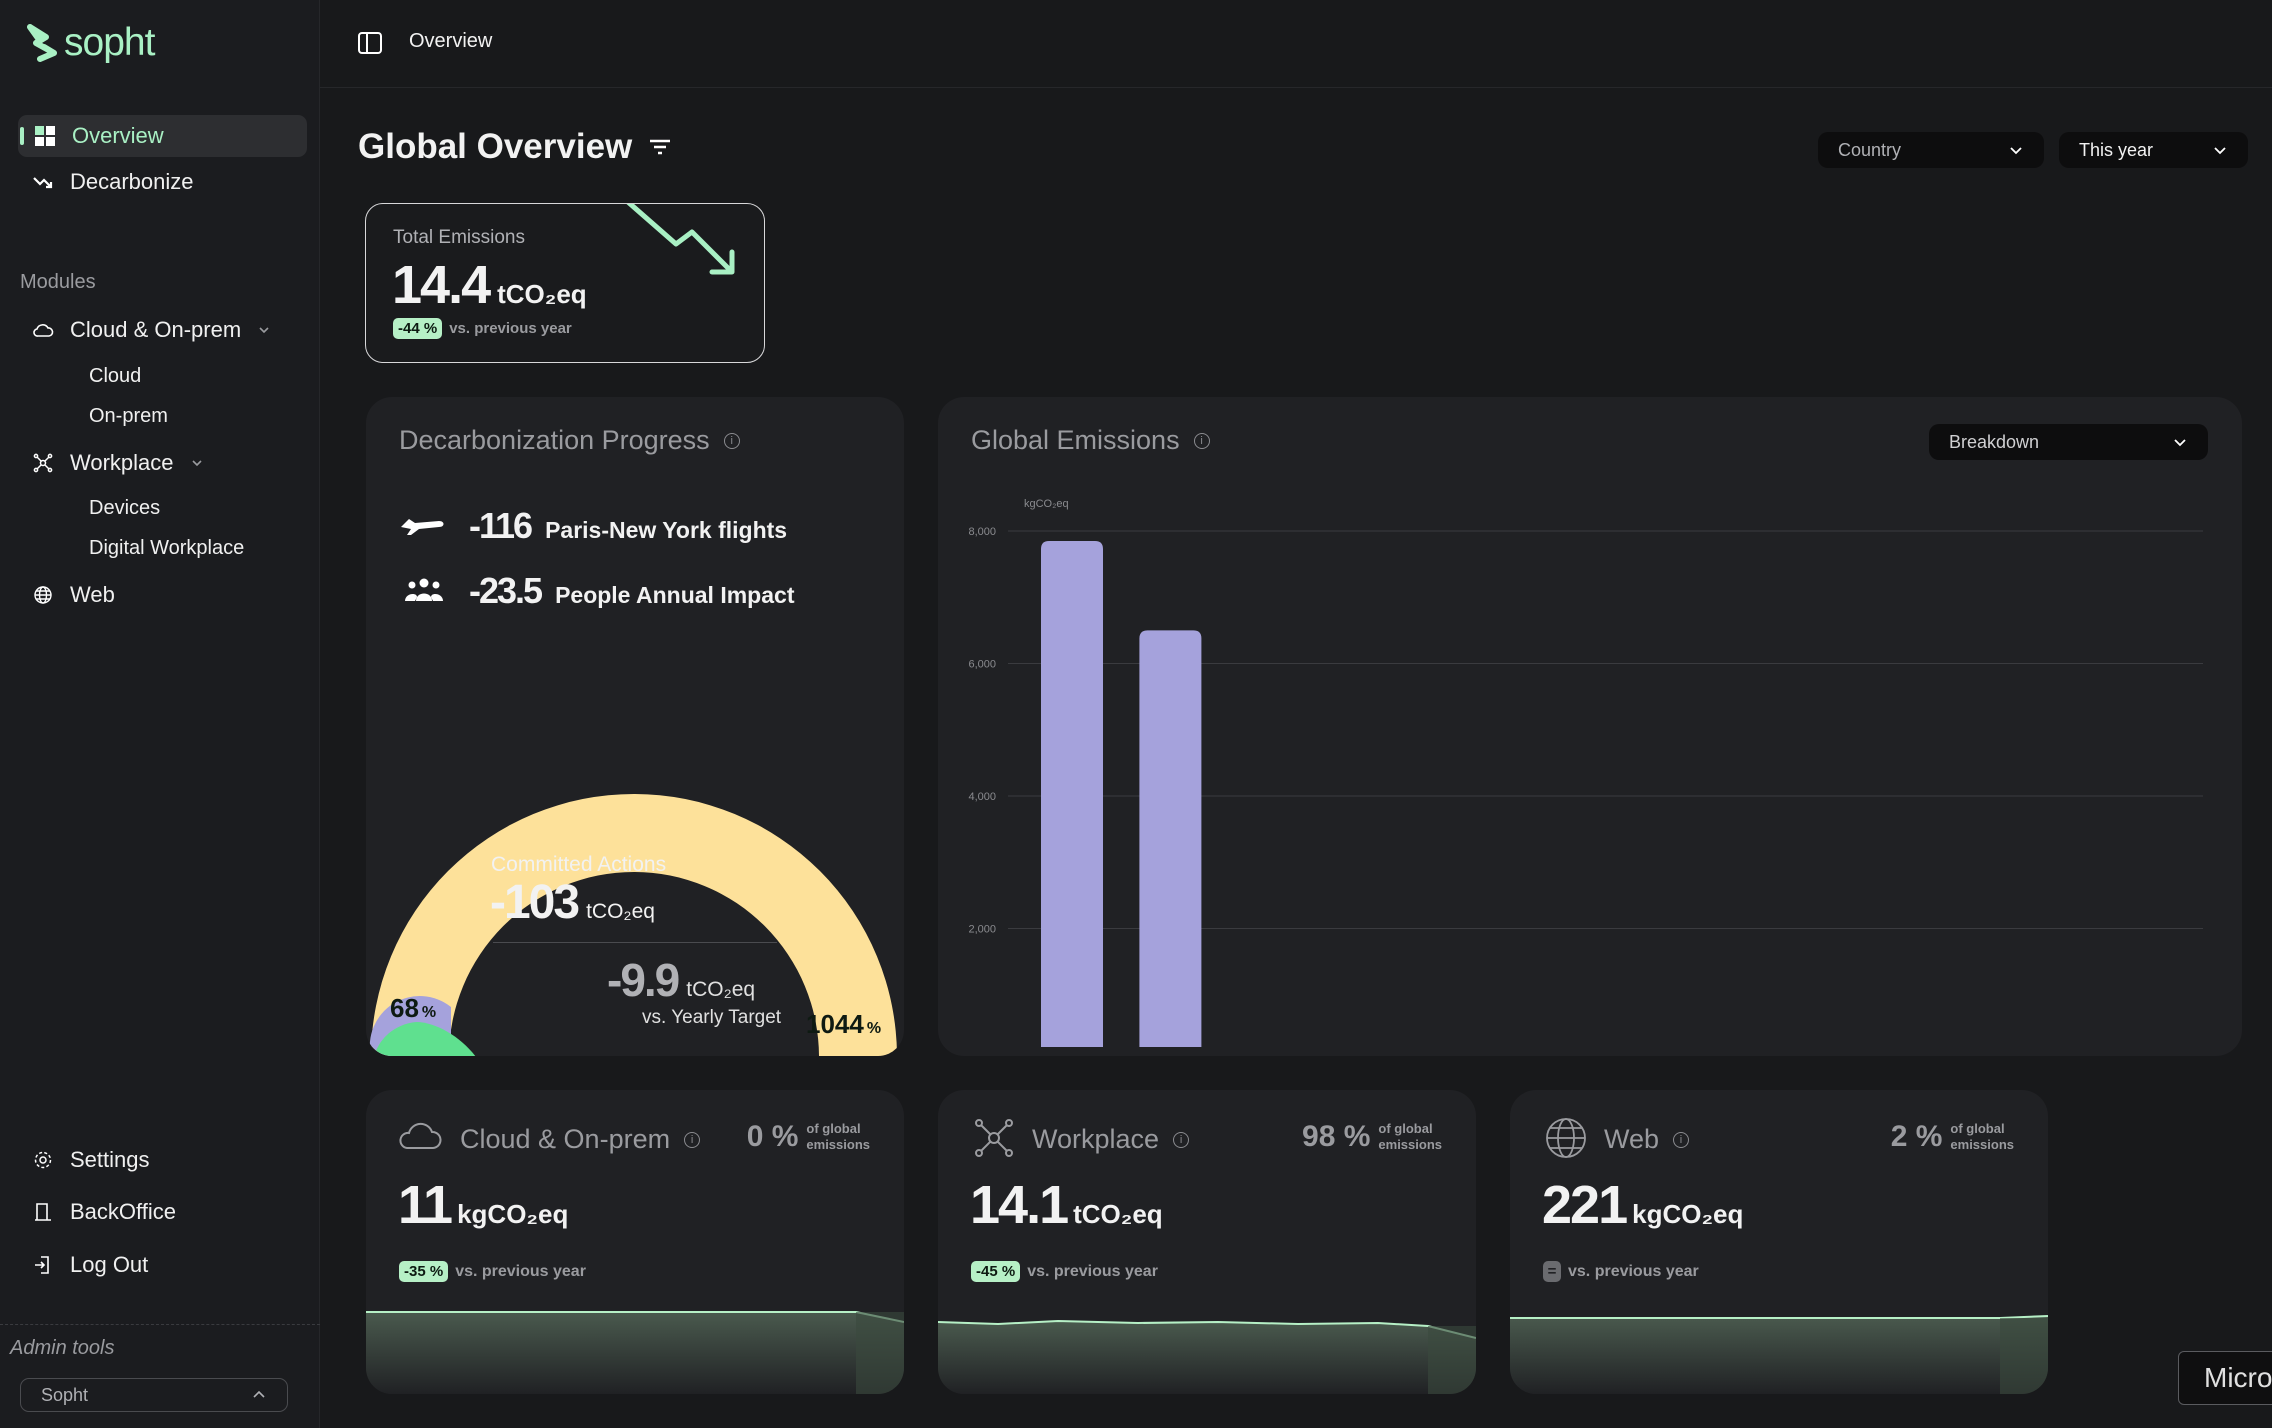  Describe the element at coordinates (42, 1265) in the screenshot. I see `logout-icon` at that location.